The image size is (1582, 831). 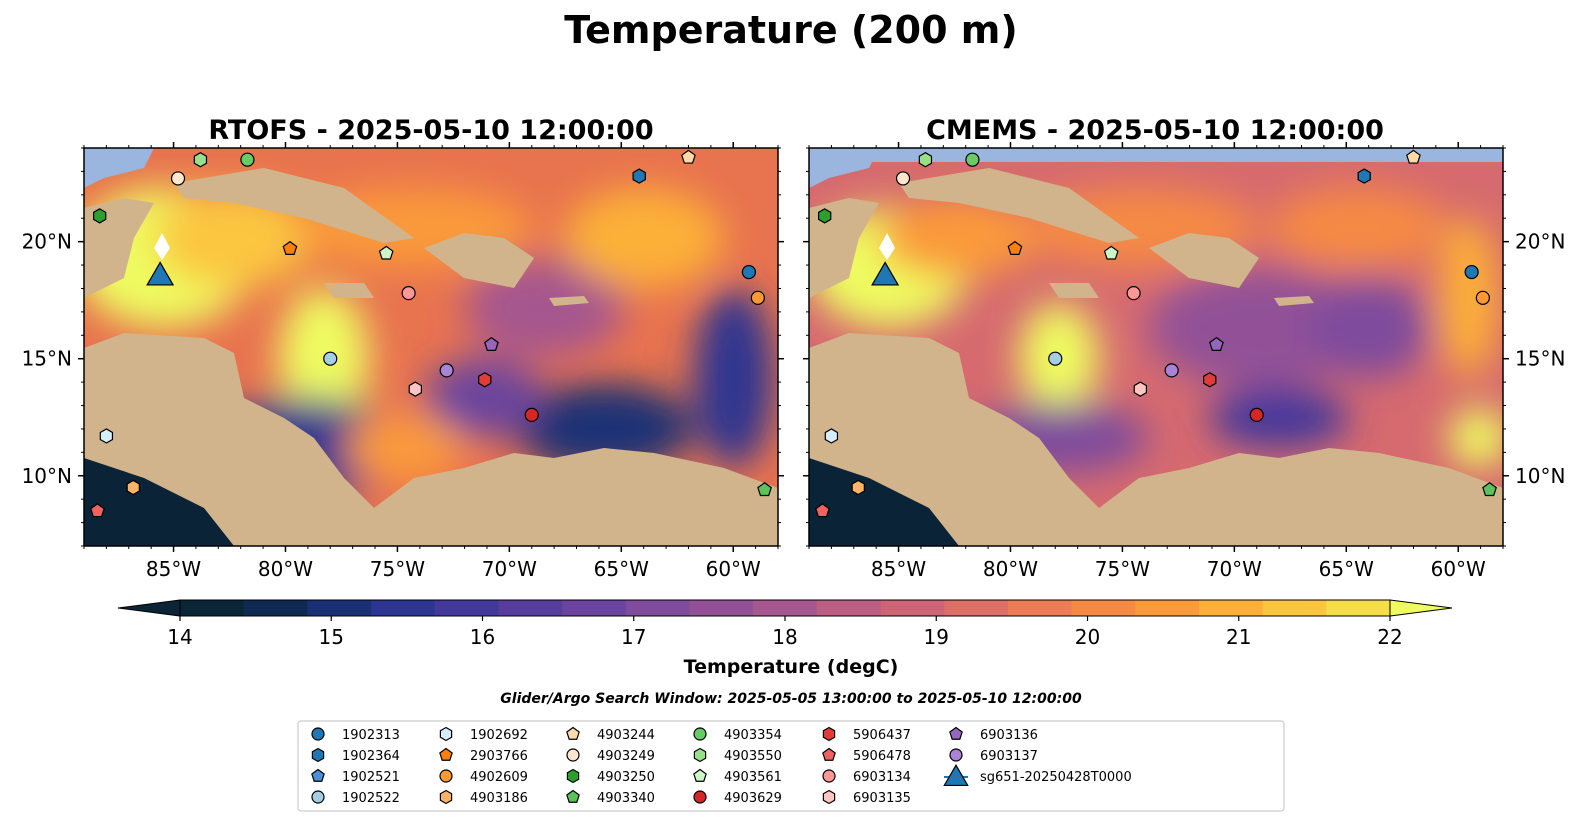 I want to click on colorbar-tick-label: 14, so click(x=179, y=637).